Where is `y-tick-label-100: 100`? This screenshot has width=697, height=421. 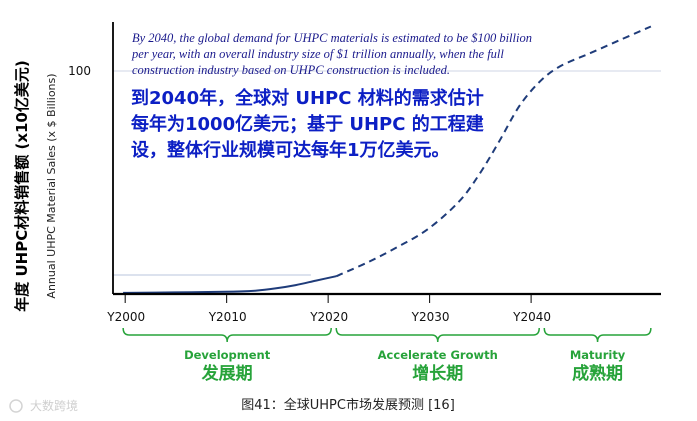 y-tick-label-100: 100 is located at coordinates (79, 71).